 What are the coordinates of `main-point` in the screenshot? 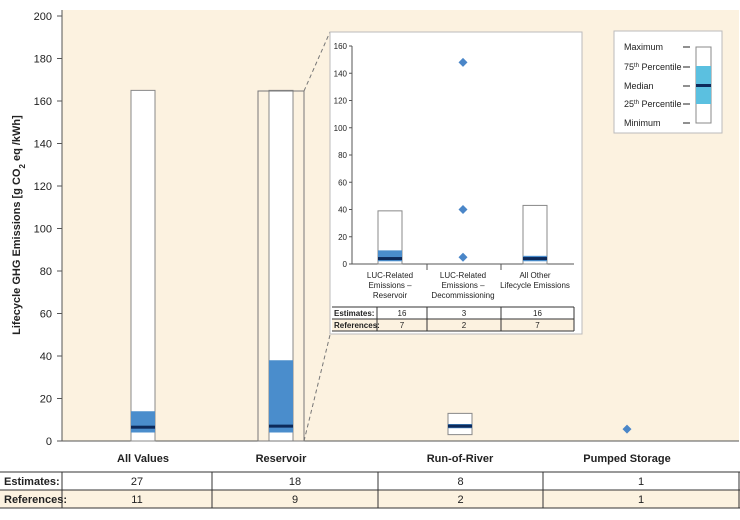 It's located at (627, 429).